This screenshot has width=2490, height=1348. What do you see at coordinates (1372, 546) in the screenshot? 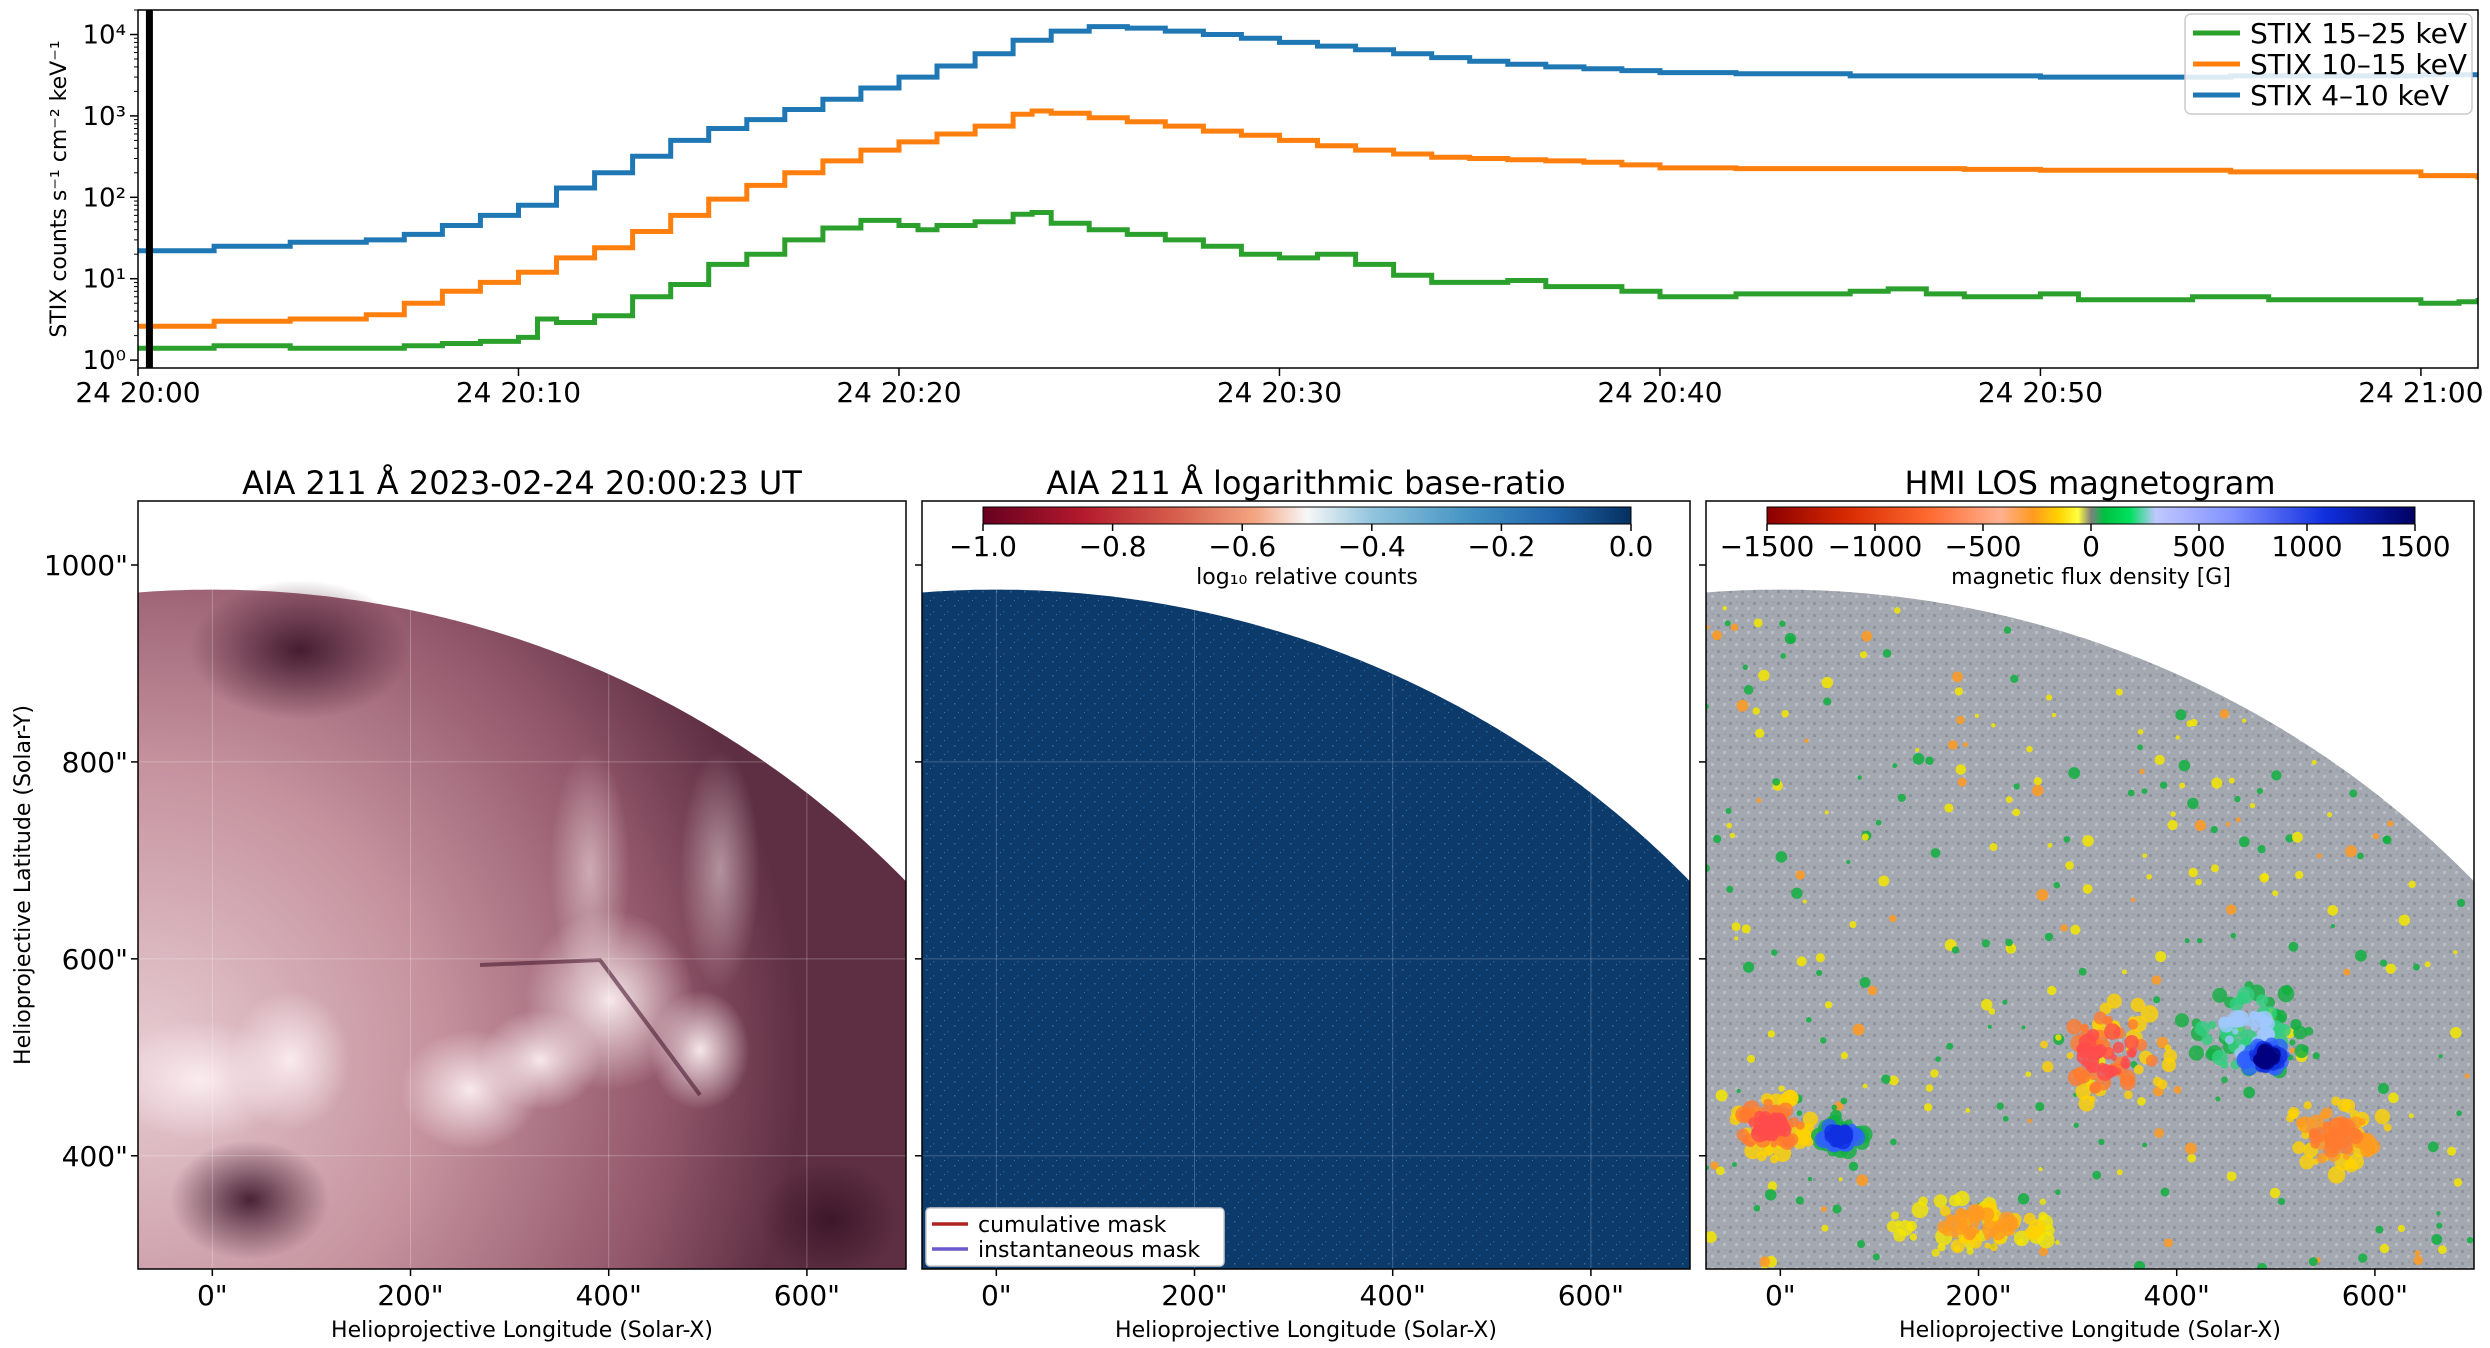
I see `colorbar-tick-label: −0.4` at bounding box center [1372, 546].